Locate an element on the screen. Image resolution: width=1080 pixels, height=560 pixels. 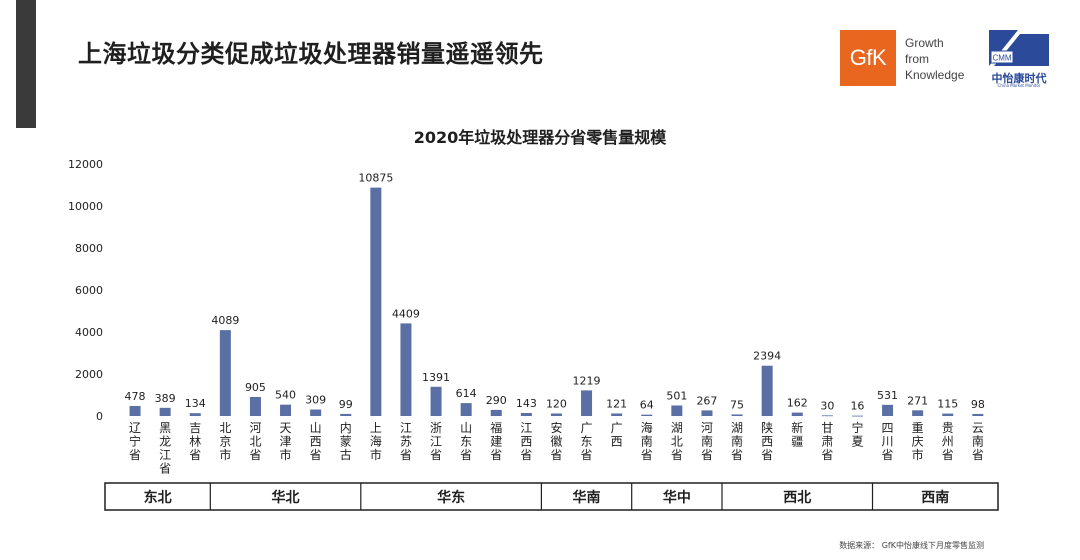
cmm-logo: CMM 中怡康时代 China Market Monitor is located at coordinates (1019, 59).